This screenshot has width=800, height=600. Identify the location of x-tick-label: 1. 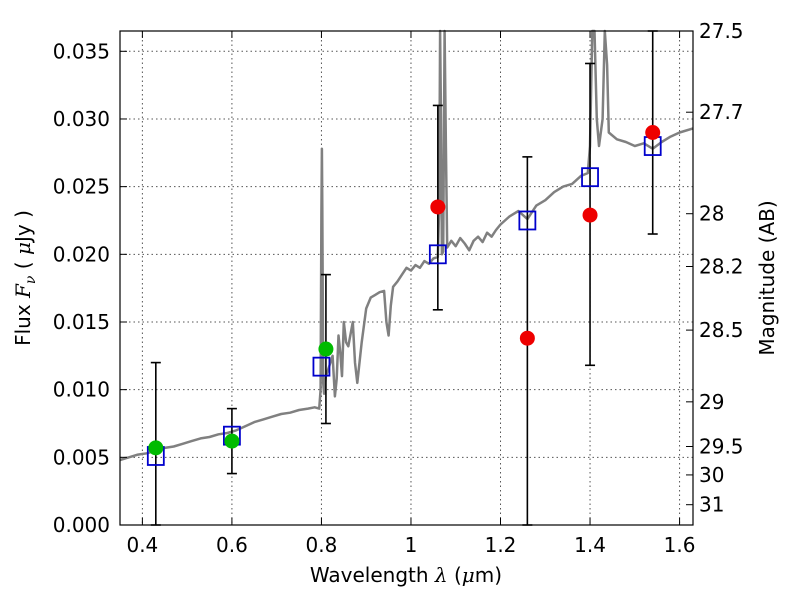
(411, 545).